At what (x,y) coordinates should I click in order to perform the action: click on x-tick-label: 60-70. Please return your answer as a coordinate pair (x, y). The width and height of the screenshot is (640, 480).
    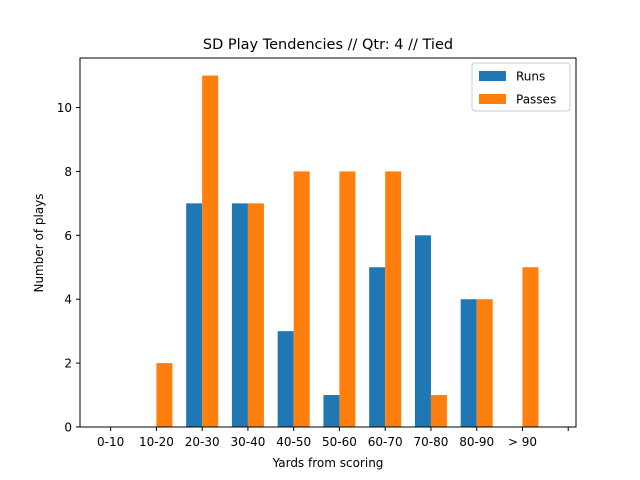
    Looking at the image, I should click on (385, 442).